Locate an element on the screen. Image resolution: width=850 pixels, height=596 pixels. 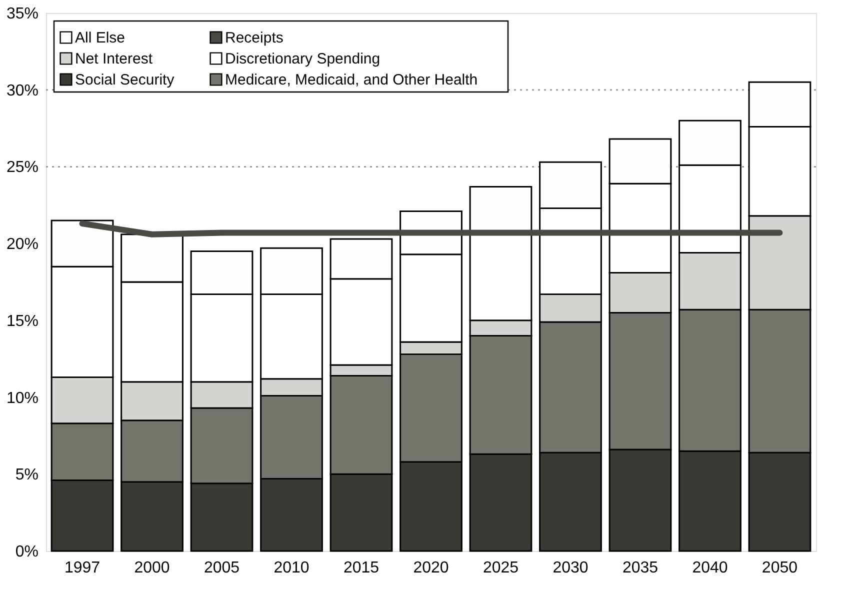
legend-label: Social Security is located at coordinates (125, 80).